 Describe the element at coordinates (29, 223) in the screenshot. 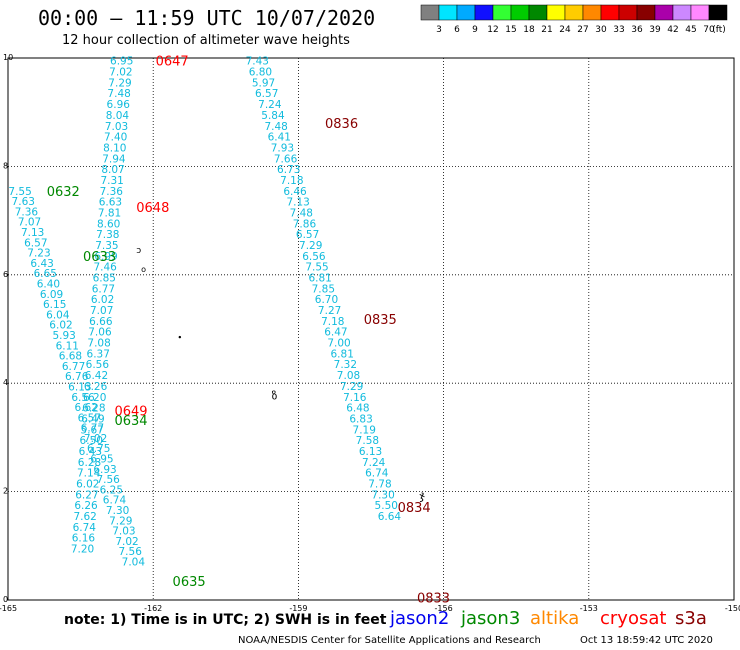

I see `wave-height-label: 7.07` at that location.